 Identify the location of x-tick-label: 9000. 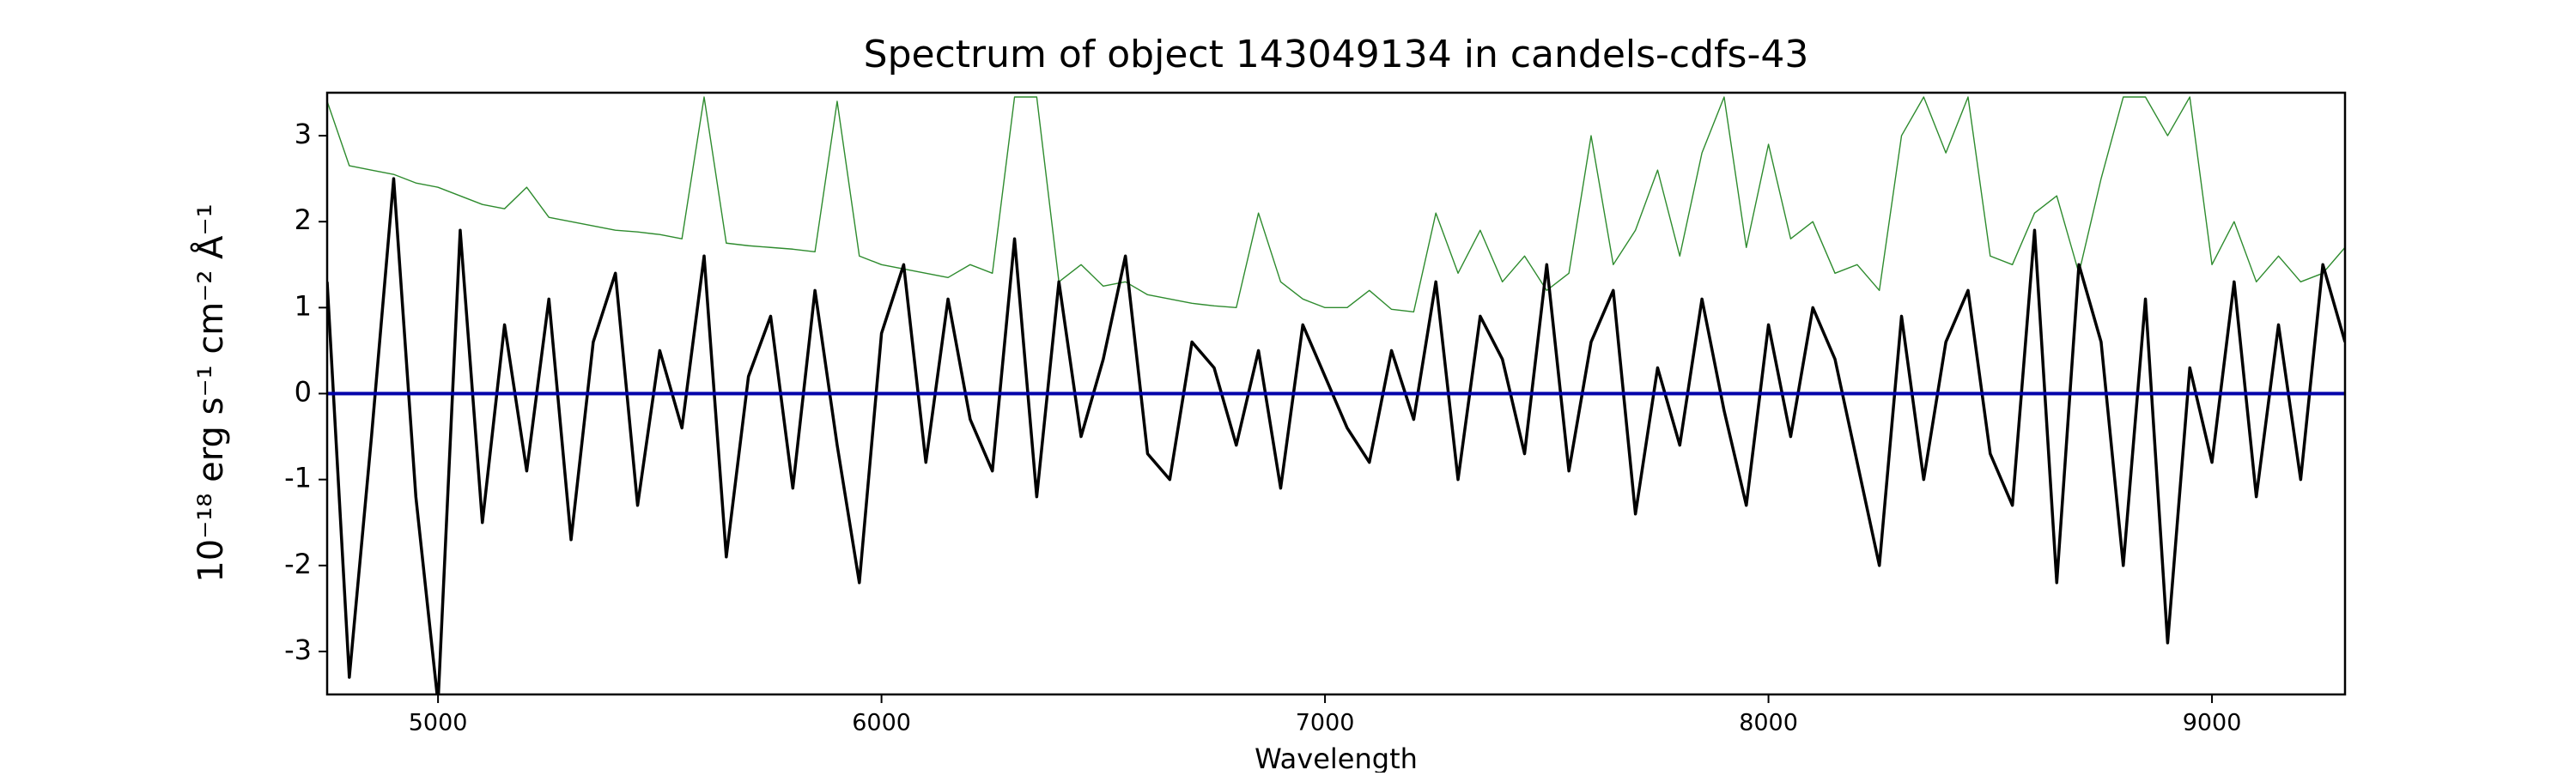
(2212, 723).